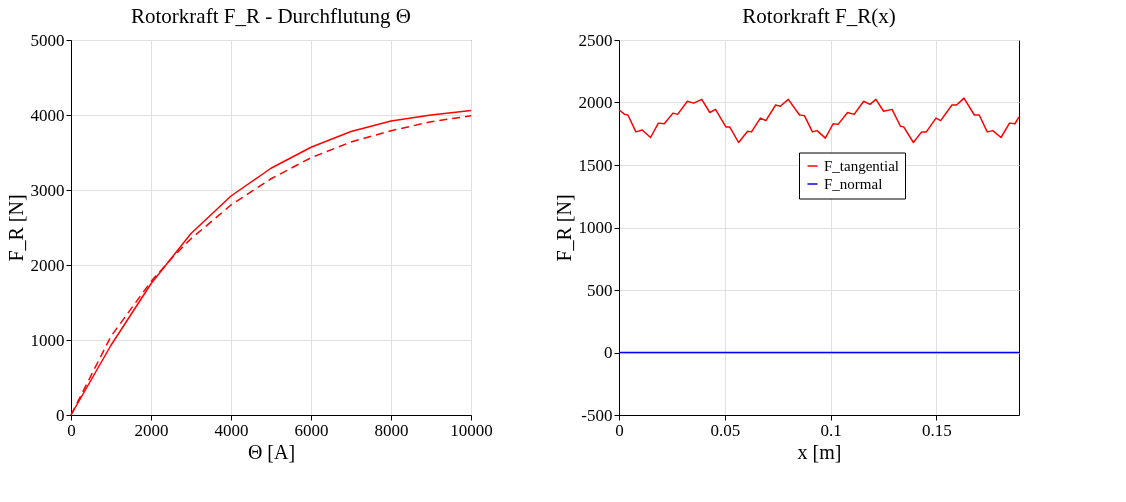 This screenshot has height=502, width=1126. Describe the element at coordinates (819, 451) in the screenshot. I see `x-axis-title: x [m]` at that location.